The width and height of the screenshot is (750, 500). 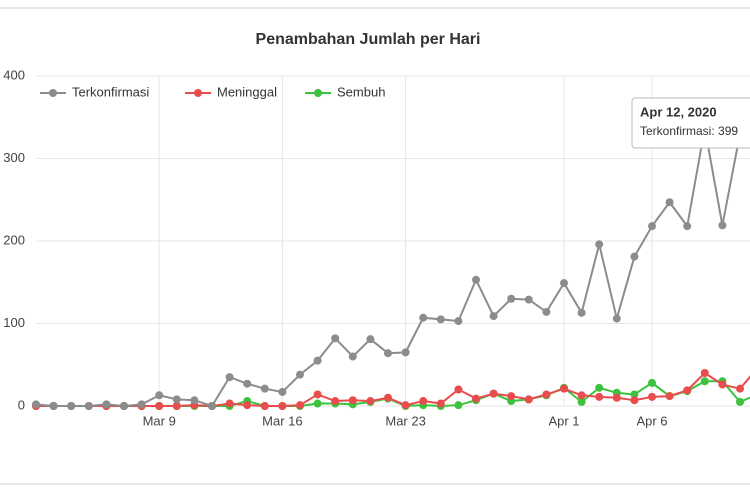 I want to click on x-tick-label: Mar 9, so click(x=159, y=420).